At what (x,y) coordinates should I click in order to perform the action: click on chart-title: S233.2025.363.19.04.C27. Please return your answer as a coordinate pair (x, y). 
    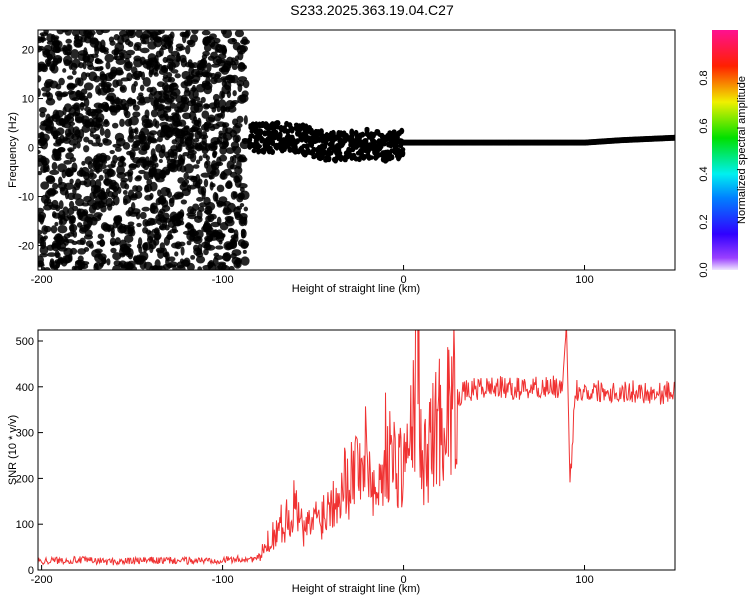
    Looking at the image, I should click on (372, 10).